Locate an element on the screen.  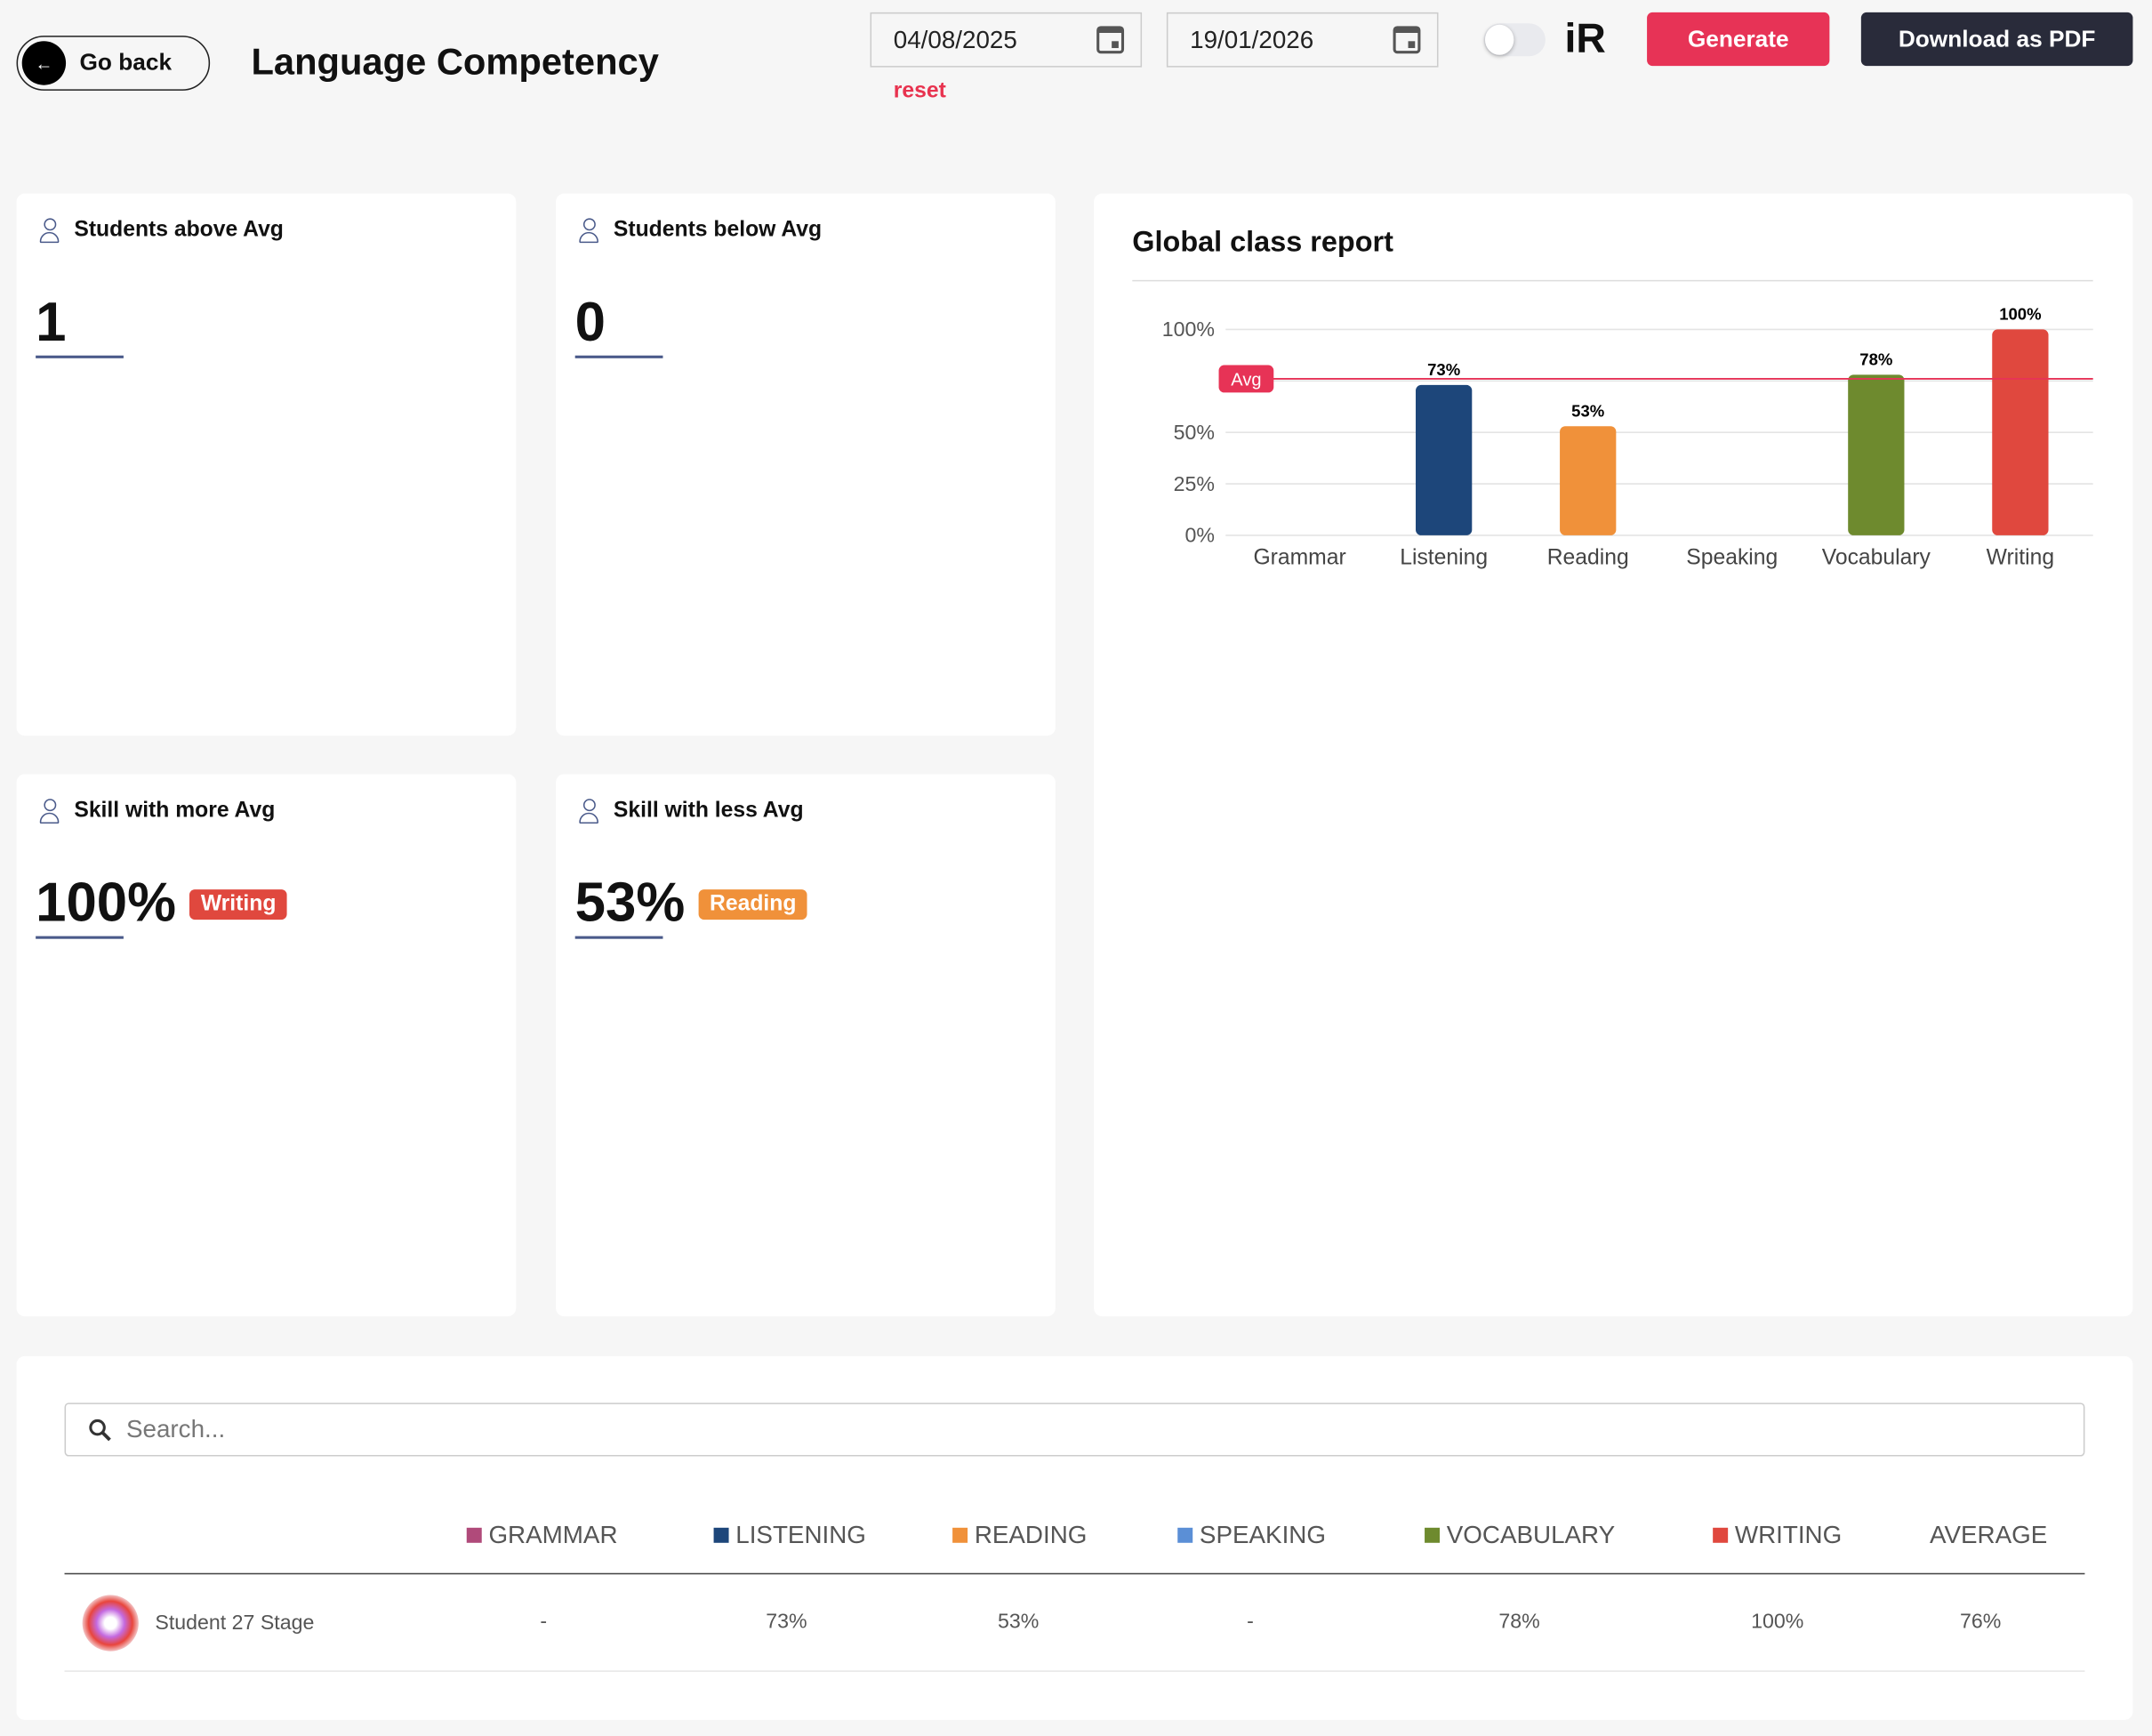
x-tick-label: Writing is located at coordinates (2021, 557).